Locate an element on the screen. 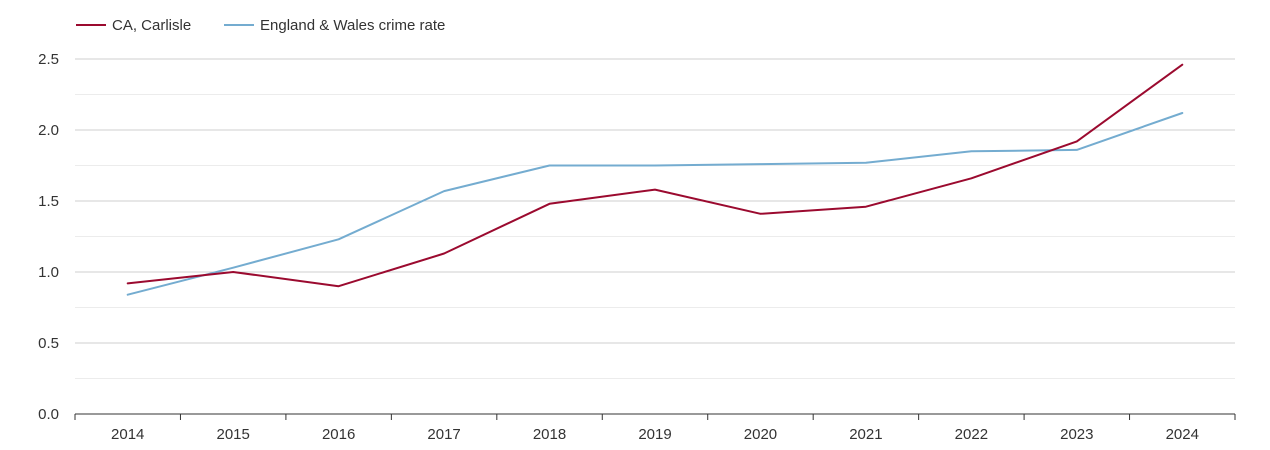  x-tick-label: 2019 is located at coordinates (654, 434).